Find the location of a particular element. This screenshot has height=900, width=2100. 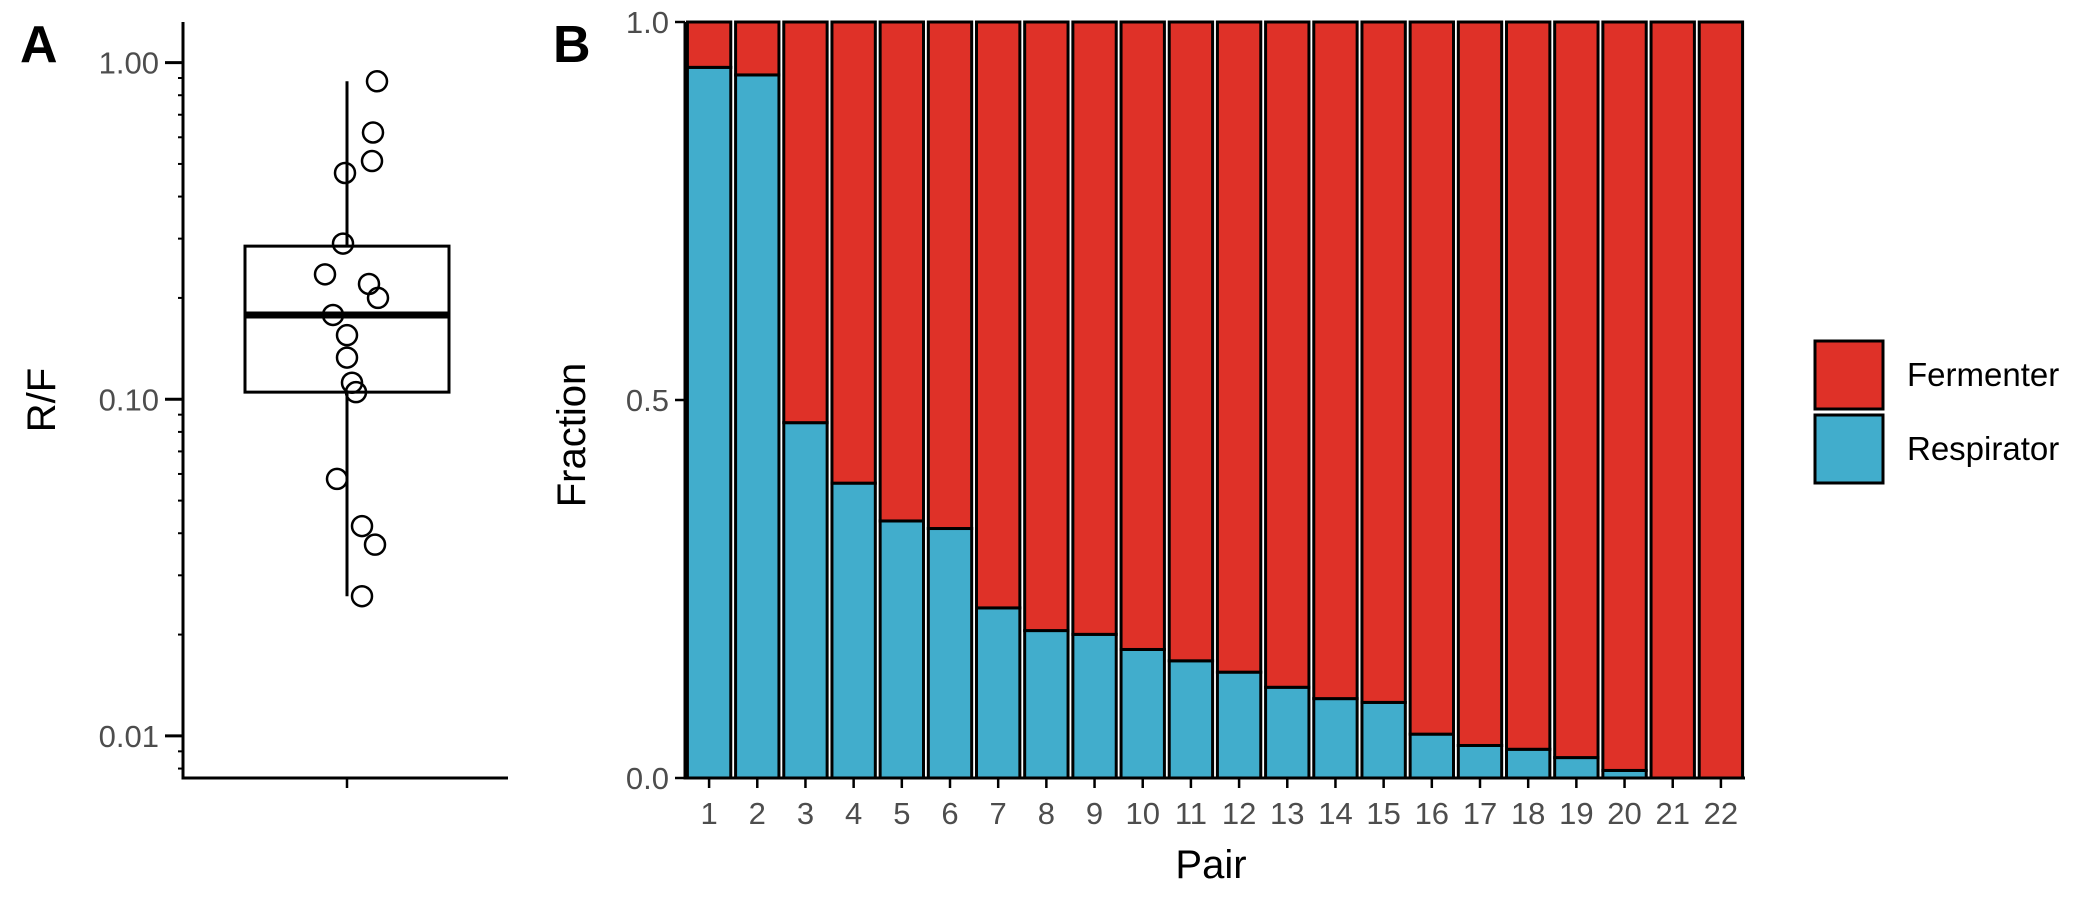

panel-b-x-tick-label: 15 is located at coordinates (1383, 813).